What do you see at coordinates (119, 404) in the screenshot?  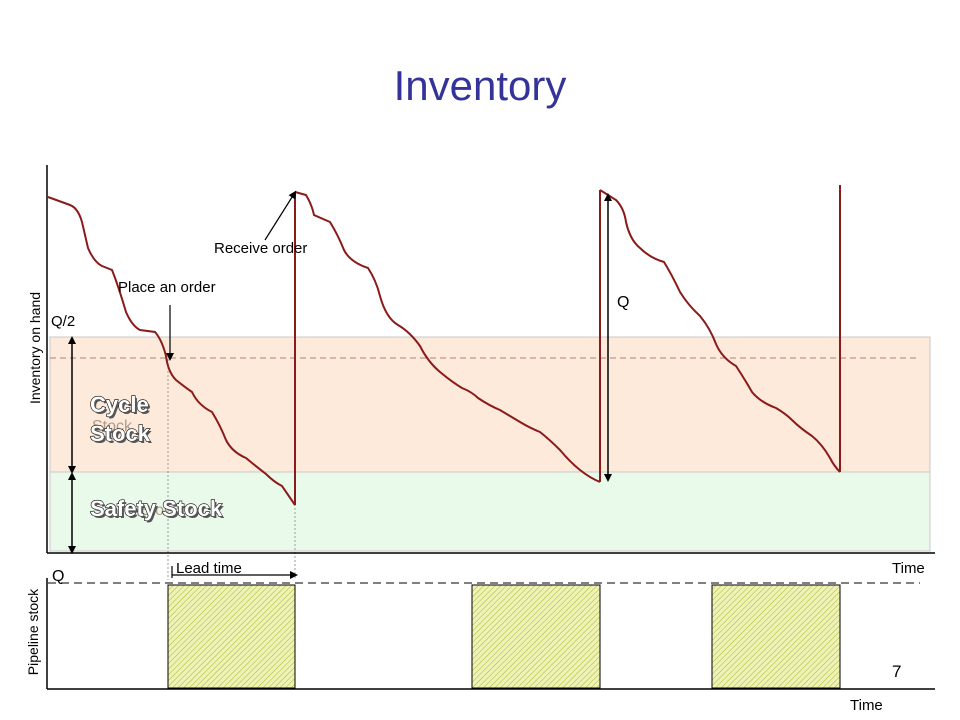 I see `cycle-stock-label-line1: Cycle` at bounding box center [119, 404].